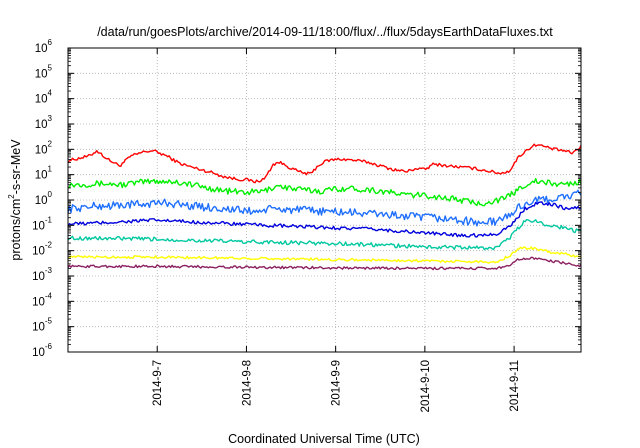 Image resolution: width=640 pixels, height=448 pixels. Describe the element at coordinates (49, 321) in the screenshot. I see `y-tick-exponent: -5` at that location.